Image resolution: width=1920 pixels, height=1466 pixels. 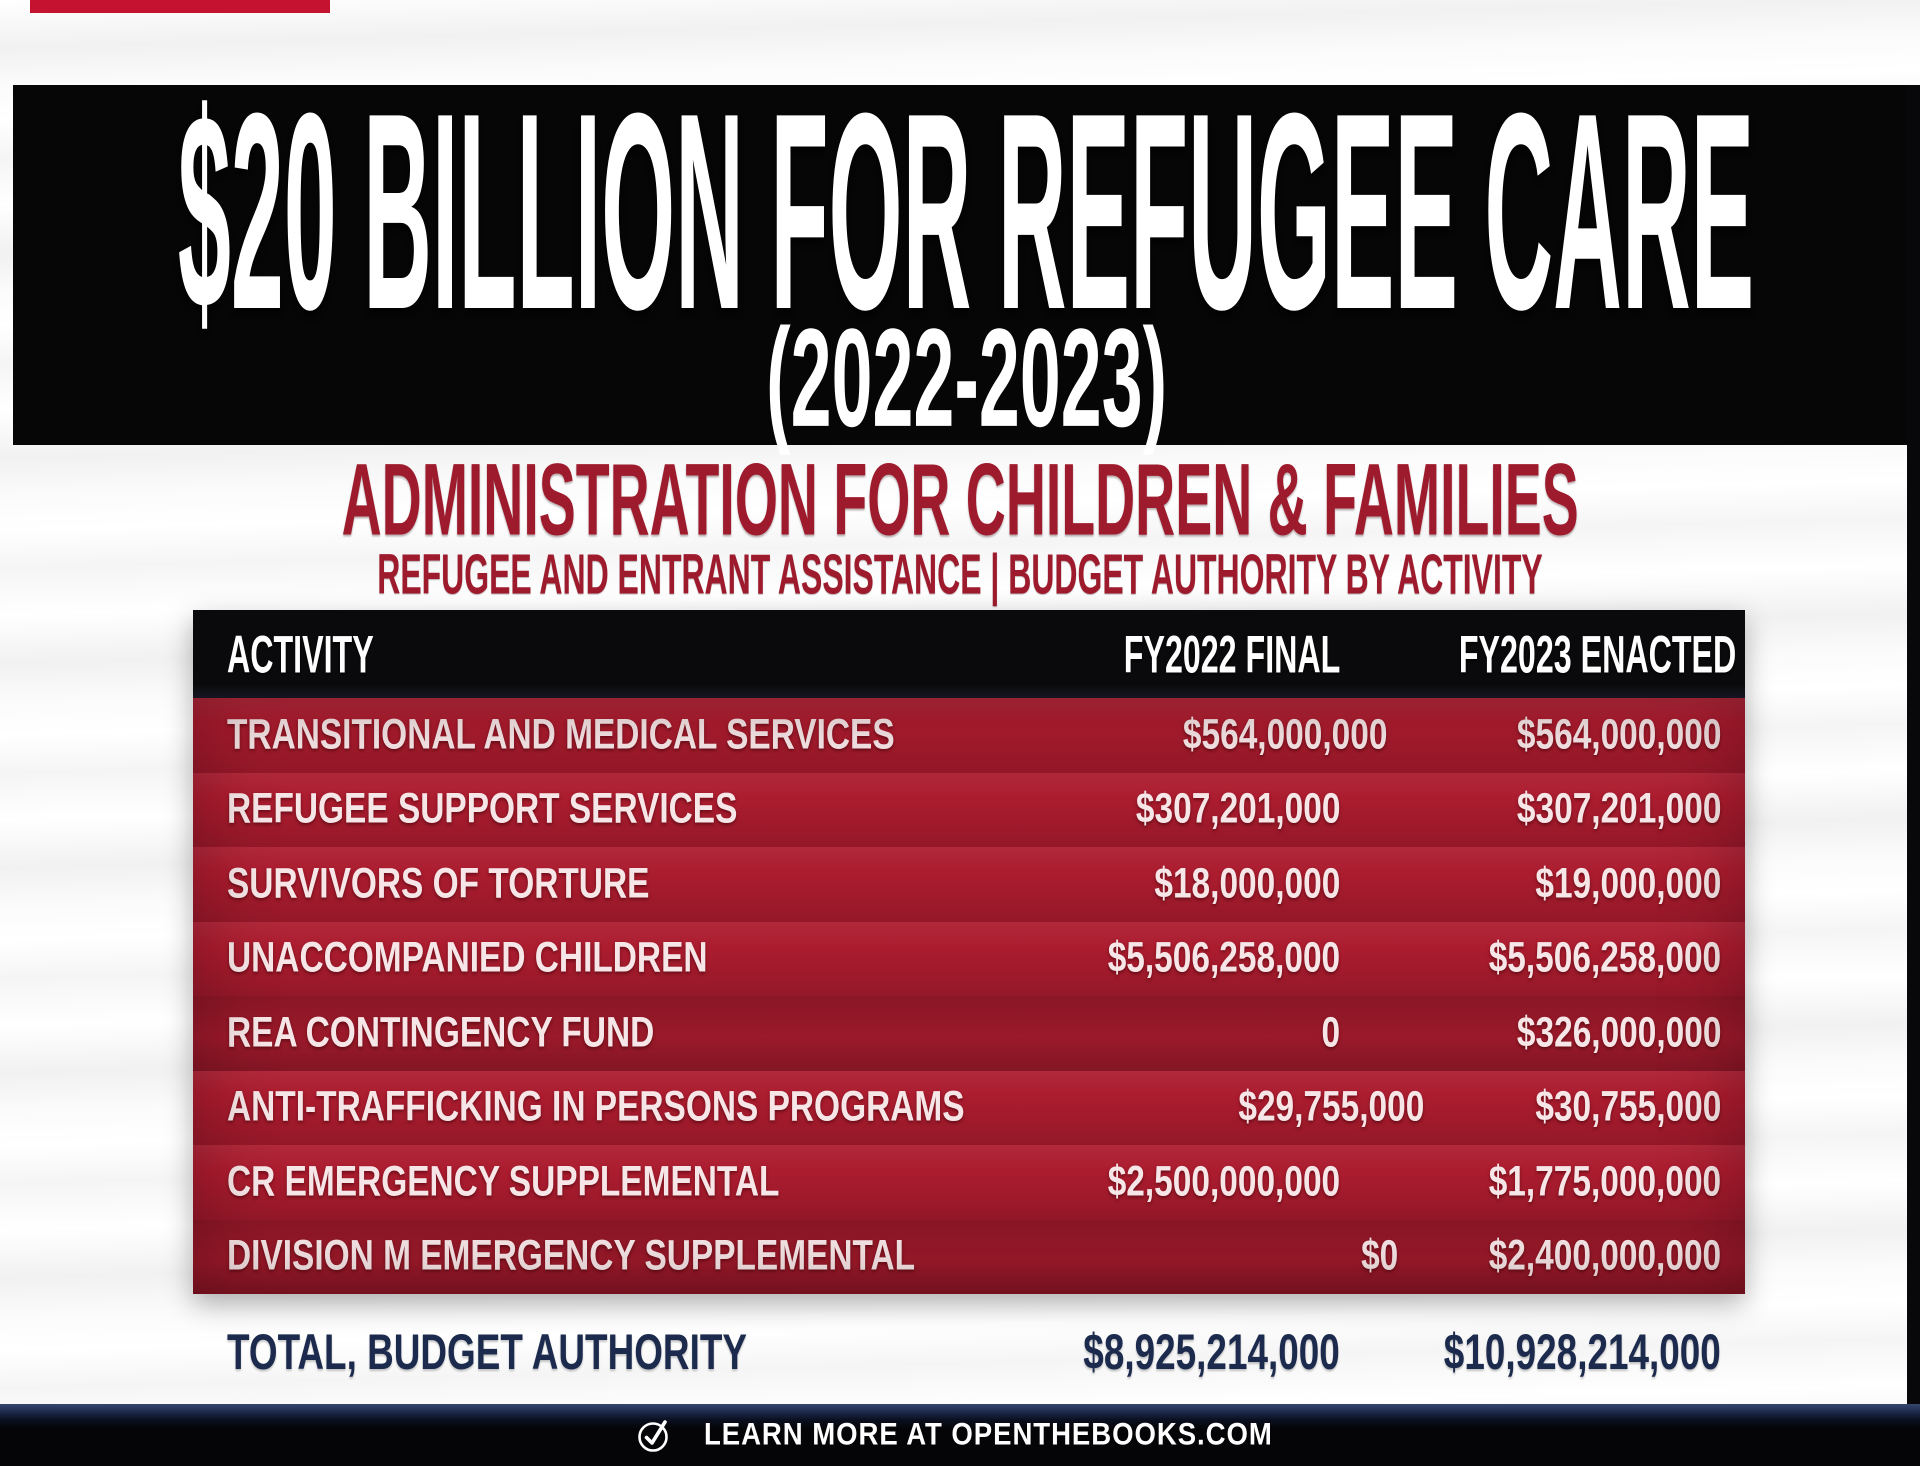 I want to click on table-header-row: ACTIVITY FY2022 FINAL FY2023 ENACTED, so click(x=969, y=654).